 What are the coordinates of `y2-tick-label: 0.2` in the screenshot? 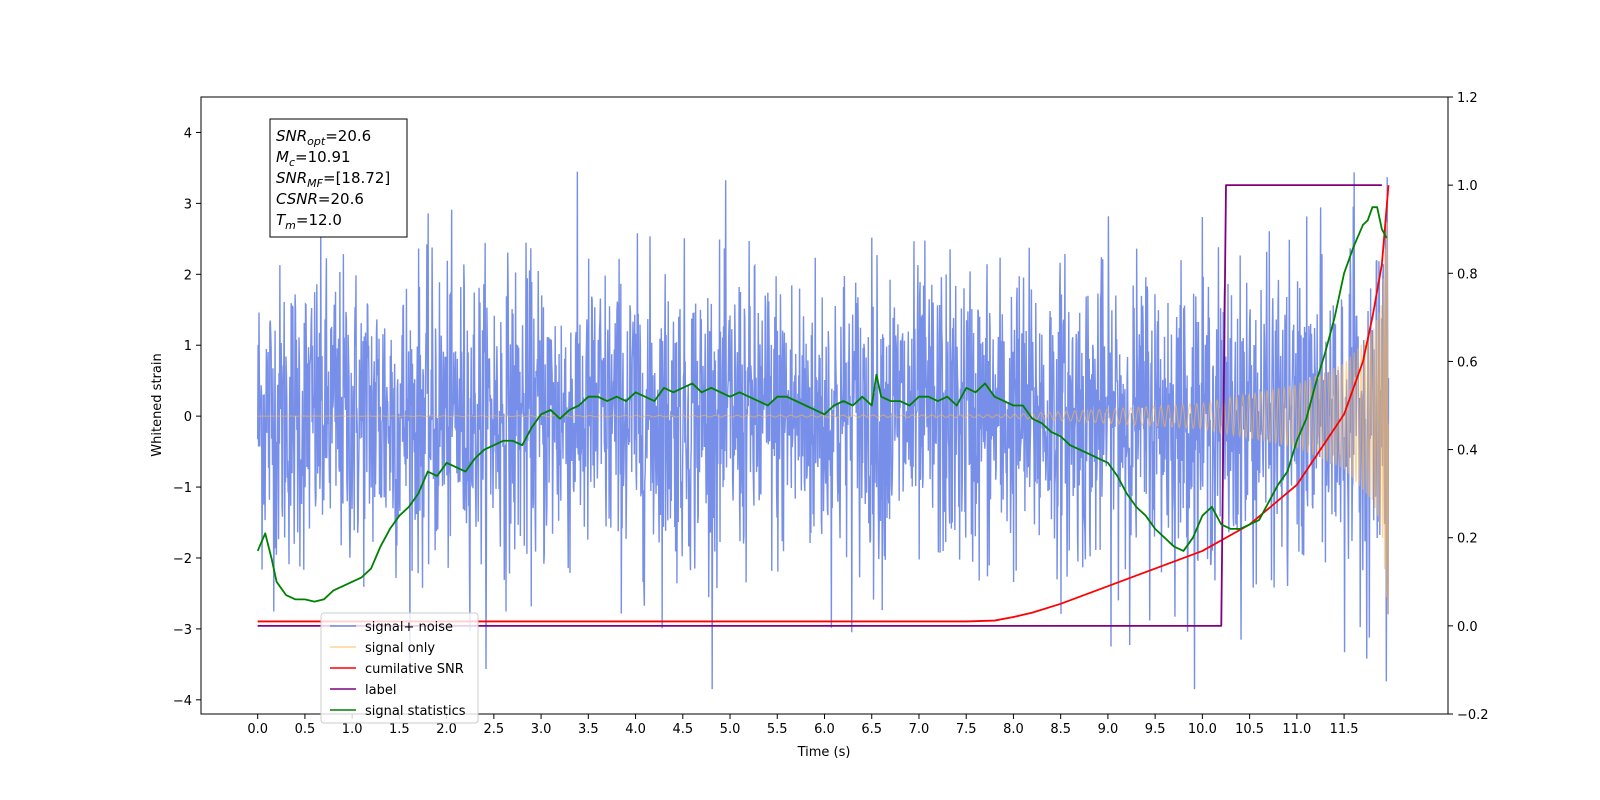 It's located at (1467, 539).